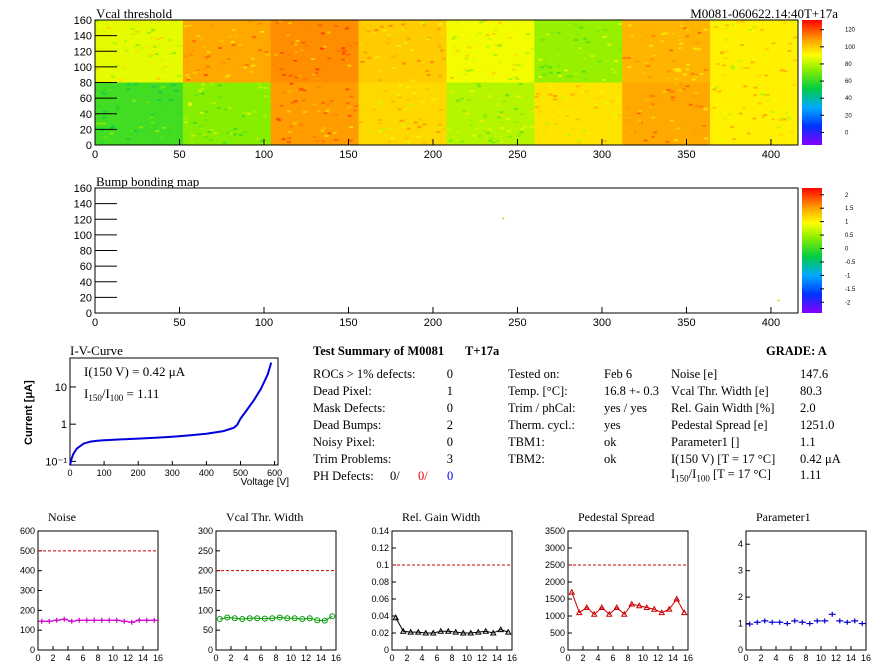 Image resolution: width=896 pixels, height=672 pixels. I want to click on trend-y-tick-label: 1, so click(740, 624).